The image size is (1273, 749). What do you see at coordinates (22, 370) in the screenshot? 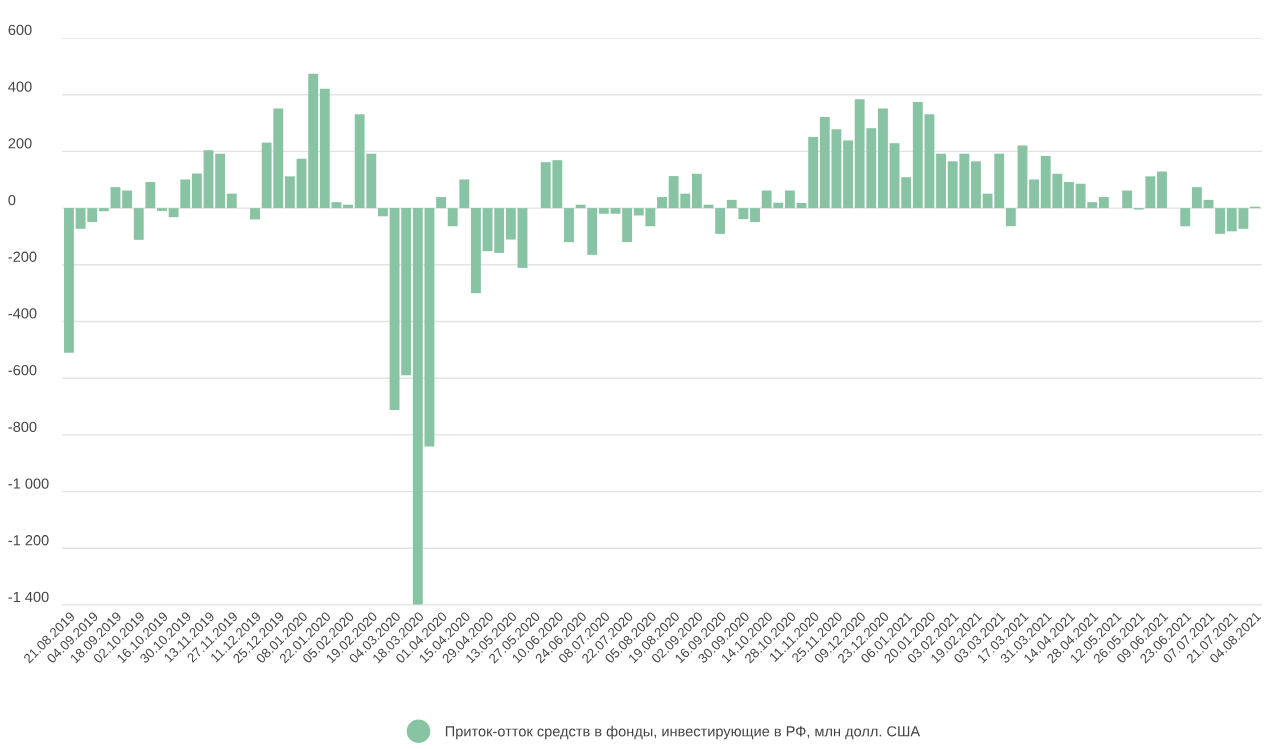
I see `y-tick-label: -600` at bounding box center [22, 370].